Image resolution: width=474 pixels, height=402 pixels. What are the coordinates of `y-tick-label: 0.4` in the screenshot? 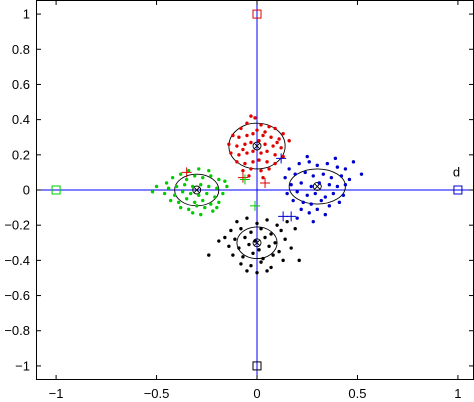 It's located at (21, 119).